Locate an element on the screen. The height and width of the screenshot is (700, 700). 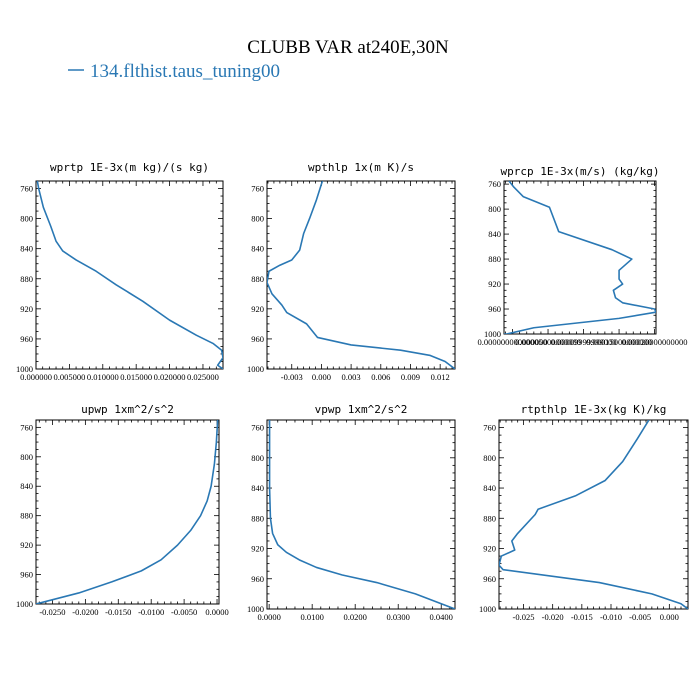
x-tick-label: 0.020000 is located at coordinates (170, 377).